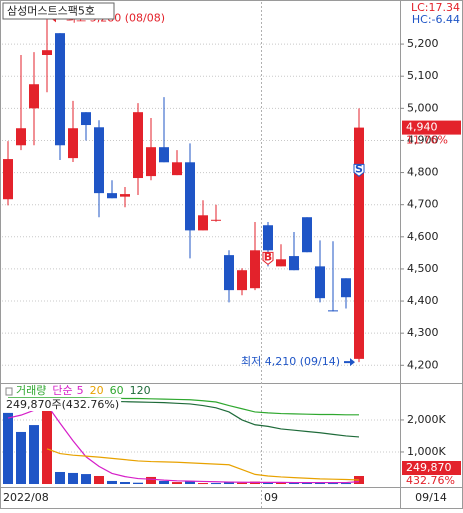 The height and width of the screenshot is (513, 463). I want to click on volume-tag, so click(431, 467).